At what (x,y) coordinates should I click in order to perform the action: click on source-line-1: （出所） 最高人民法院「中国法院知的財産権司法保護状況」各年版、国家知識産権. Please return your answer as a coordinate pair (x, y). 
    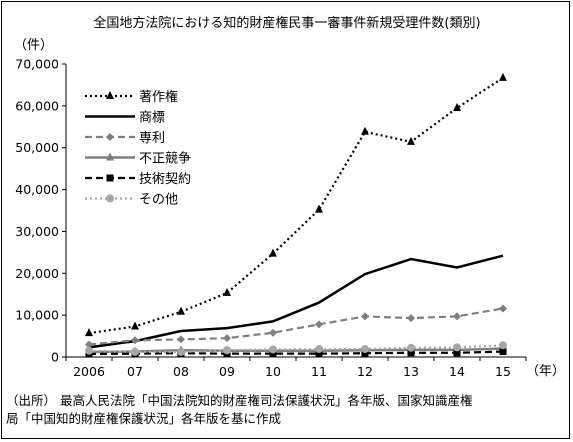
    Looking at the image, I should click on (239, 400).